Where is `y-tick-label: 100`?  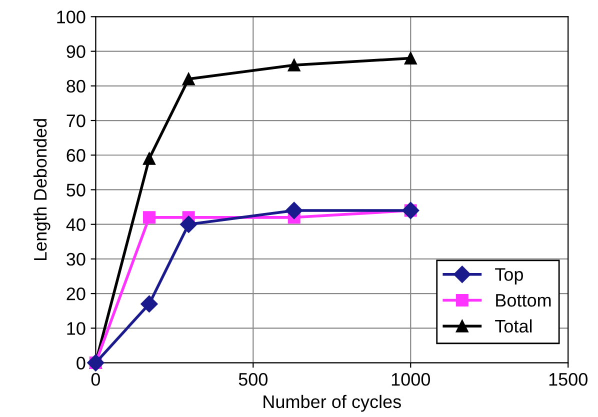
y-tick-label: 100 is located at coordinates (71, 17).